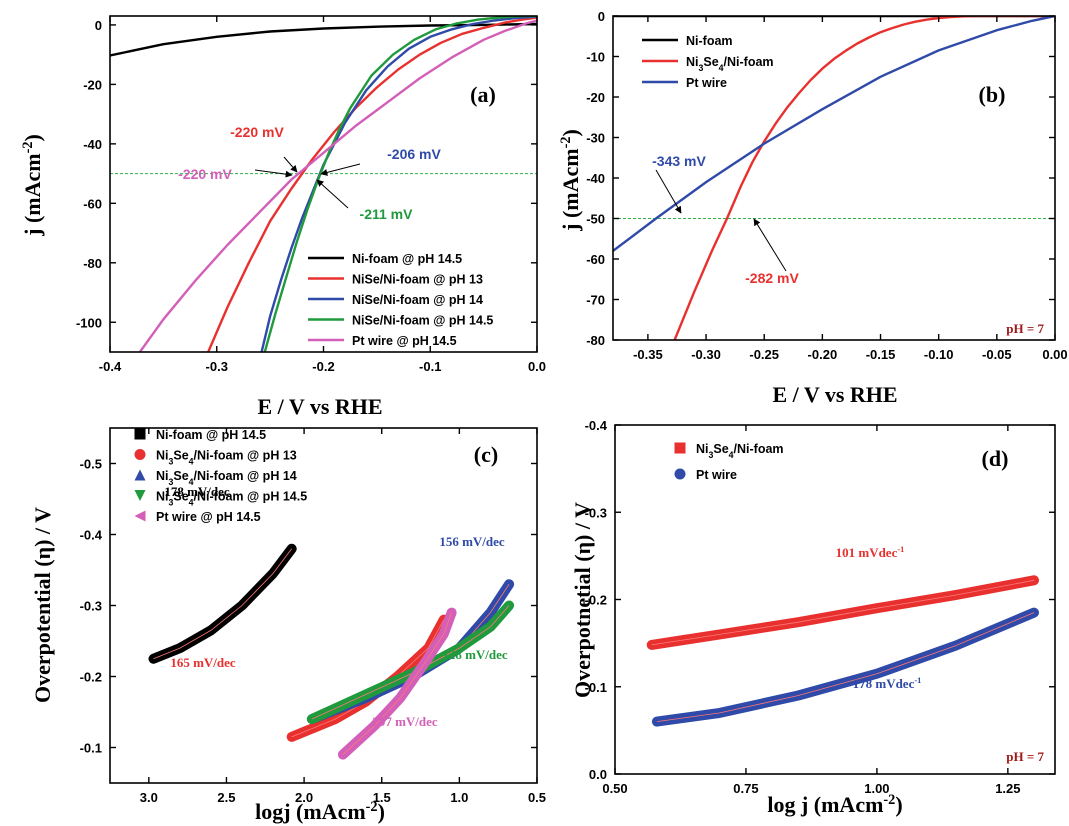 This screenshot has width=1069, height=826. Describe the element at coordinates (304, 797) in the screenshot. I see `x-tick-label: 2.0` at that location.